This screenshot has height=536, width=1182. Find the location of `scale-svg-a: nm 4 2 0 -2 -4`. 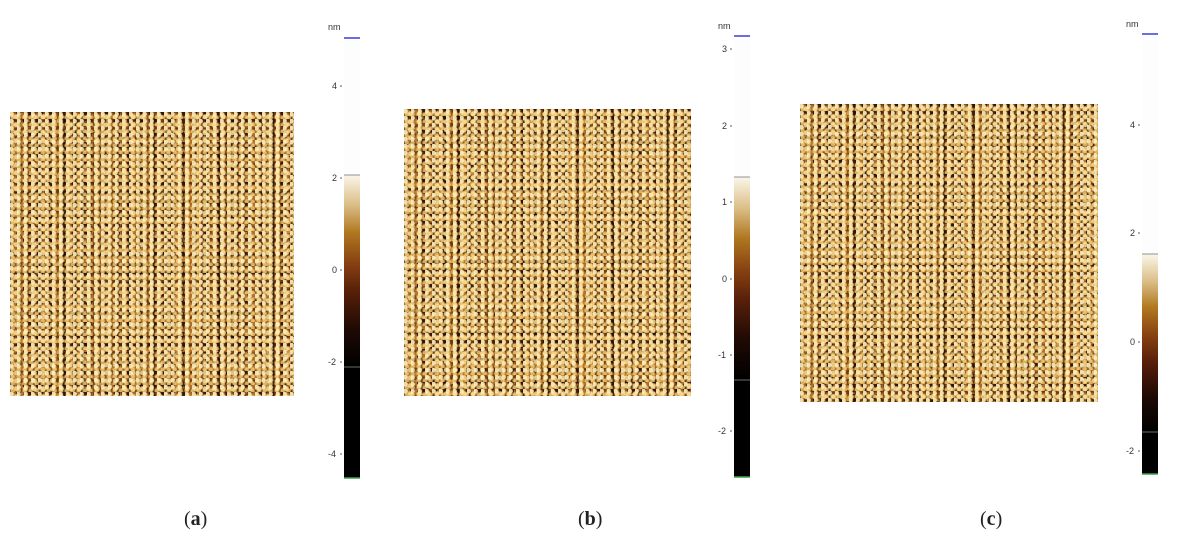

scale-svg-a: nm 4 2 0 -2 -4 is located at coordinates (344, 250).